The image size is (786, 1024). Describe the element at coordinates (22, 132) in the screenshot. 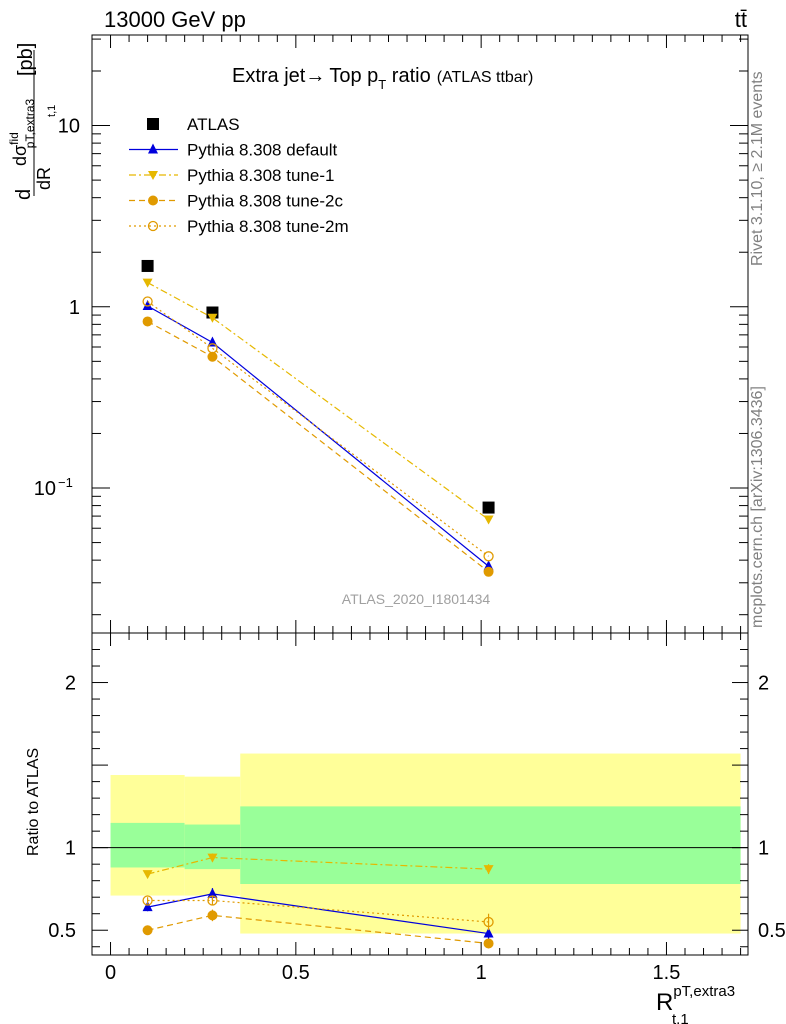

I see `ylabel-numerator: dσfid pT,extra3` at that location.